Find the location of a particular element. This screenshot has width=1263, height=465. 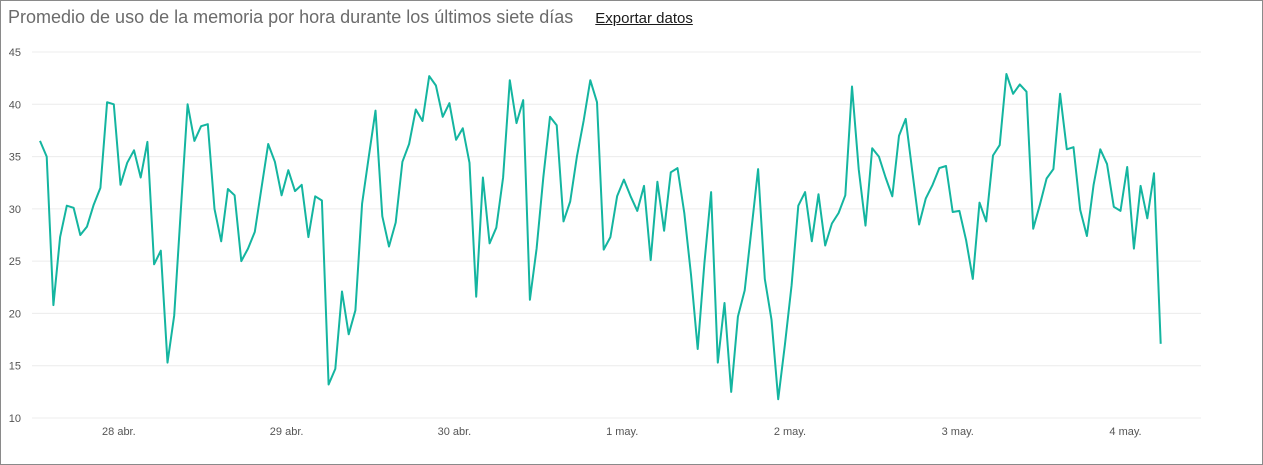

y-tick-label-45: 45 is located at coordinates (15, 53).